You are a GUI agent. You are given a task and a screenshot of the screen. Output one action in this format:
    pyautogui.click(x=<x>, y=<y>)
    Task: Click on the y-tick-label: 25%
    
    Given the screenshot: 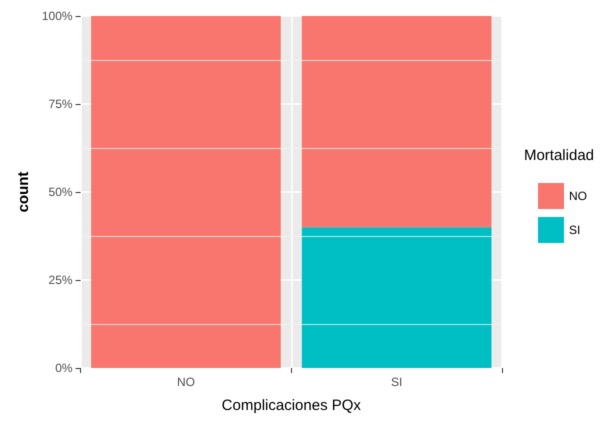 What is the action you would take?
    pyautogui.click(x=60, y=280)
    